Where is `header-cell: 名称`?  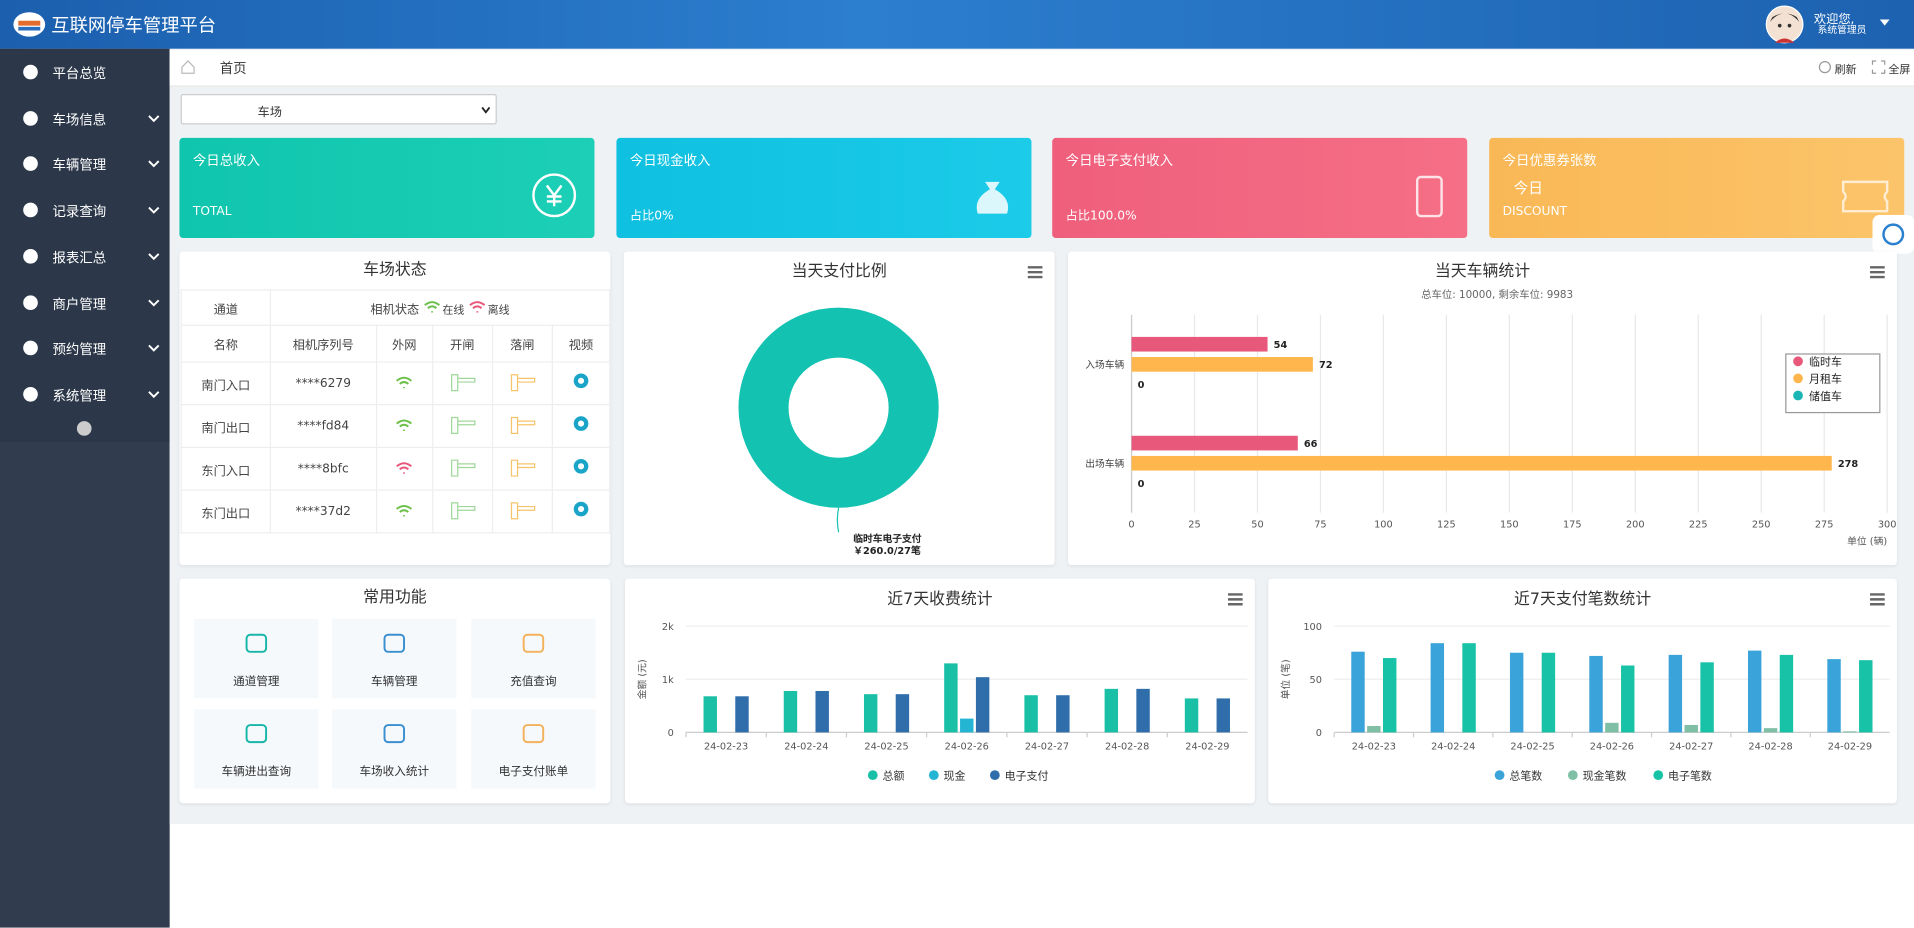 header-cell: 名称 is located at coordinates (225, 343).